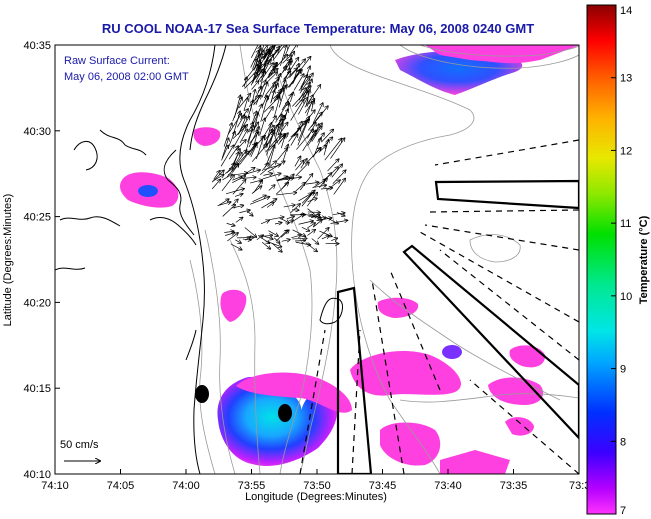 Image resolution: width=651 pixels, height=519 pixels. What do you see at coordinates (279, 148) in the screenshot?
I see `surface-current-vectors` at bounding box center [279, 148].